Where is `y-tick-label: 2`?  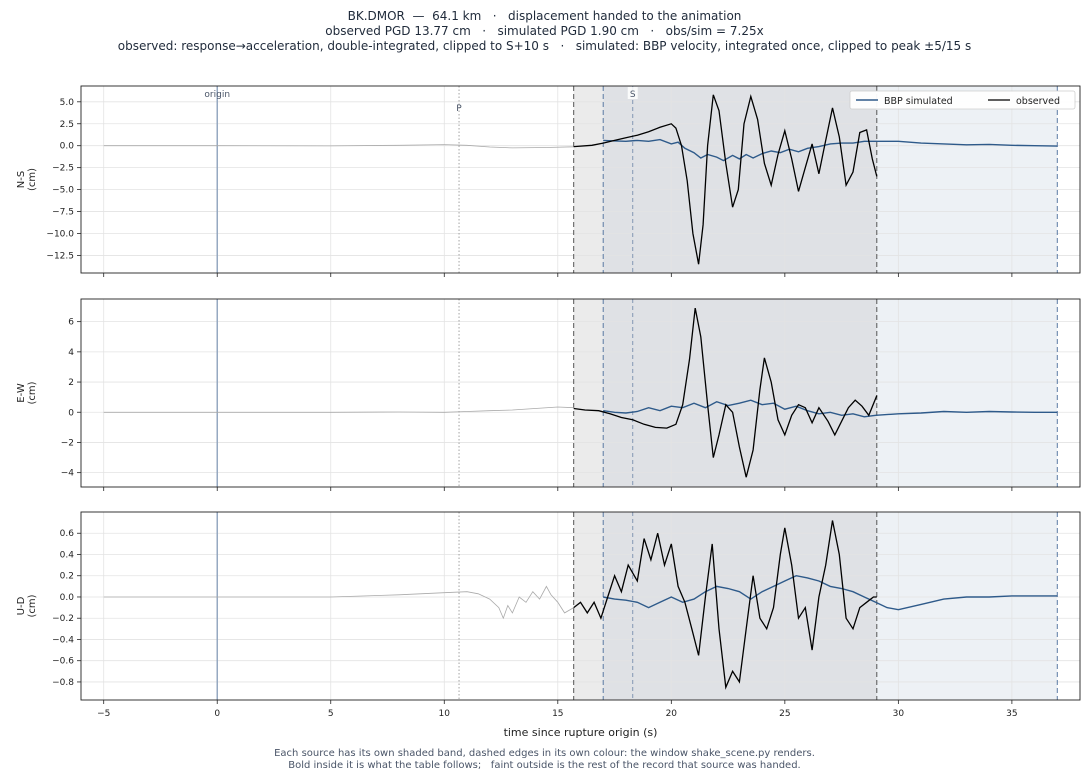 y-tick-label: 2 is located at coordinates (71, 383).